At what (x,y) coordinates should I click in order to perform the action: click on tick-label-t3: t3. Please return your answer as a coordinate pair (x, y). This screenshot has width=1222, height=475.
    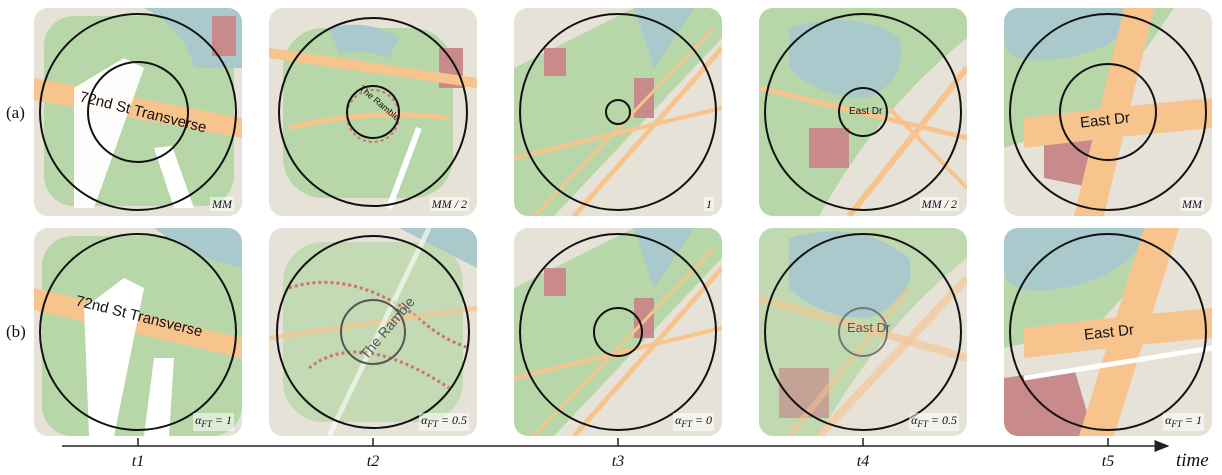
    Looking at the image, I should click on (618, 461).